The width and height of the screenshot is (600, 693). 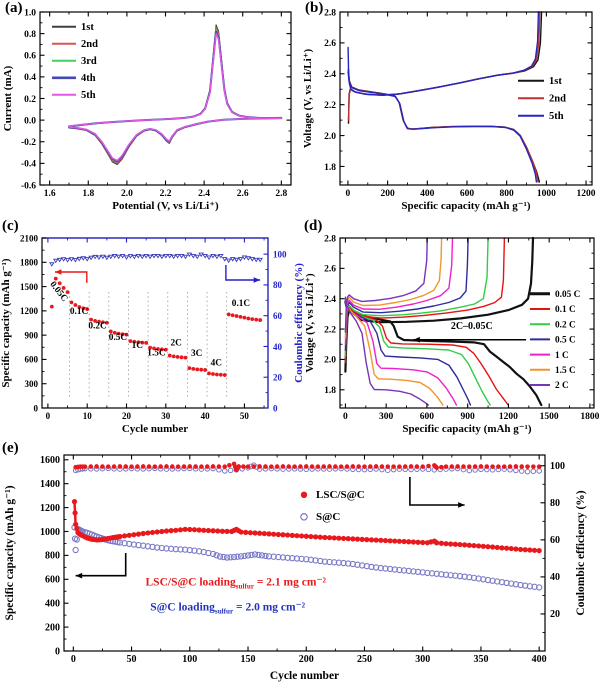 What do you see at coordinates (88, 78) in the screenshot?
I see `svg-text: 4th` at bounding box center [88, 78].